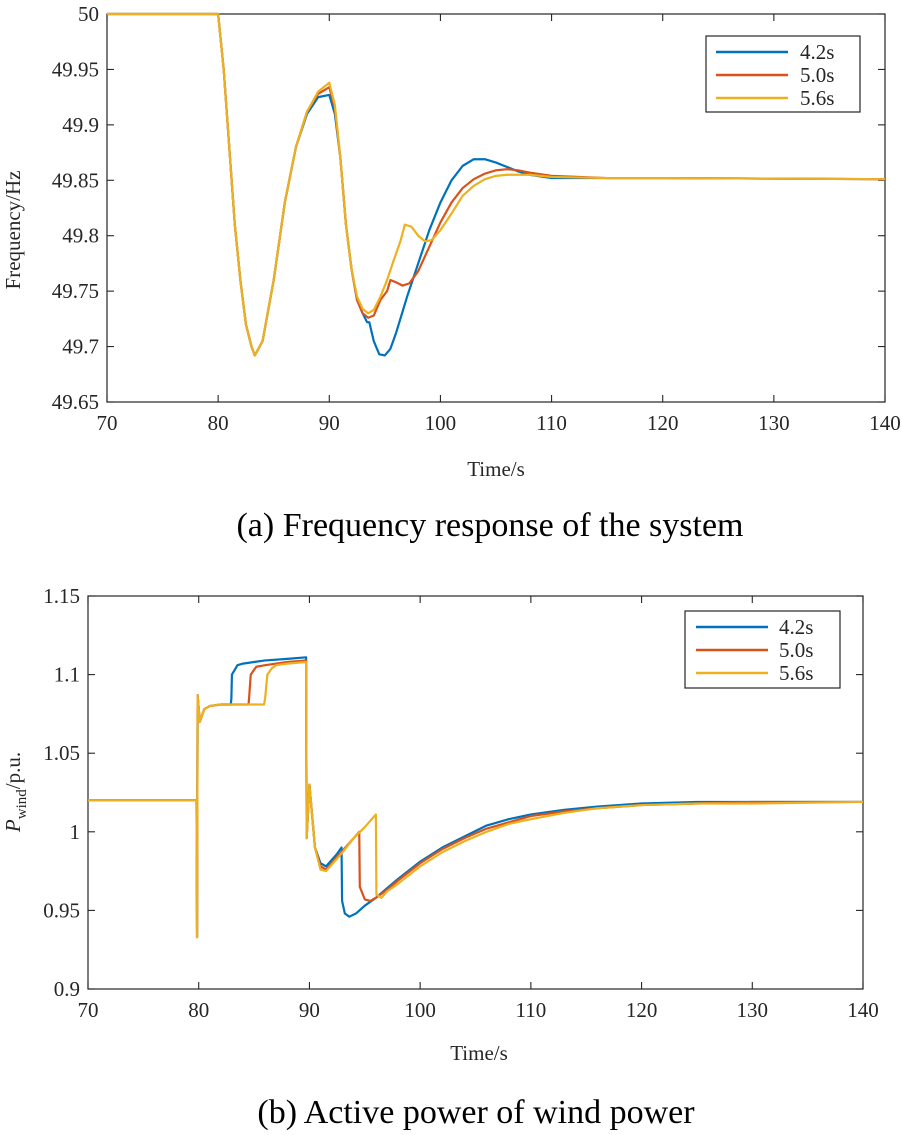 This screenshot has width=901, height=1135. I want to click on y-tick-label-a: 49.75, so click(75, 291).